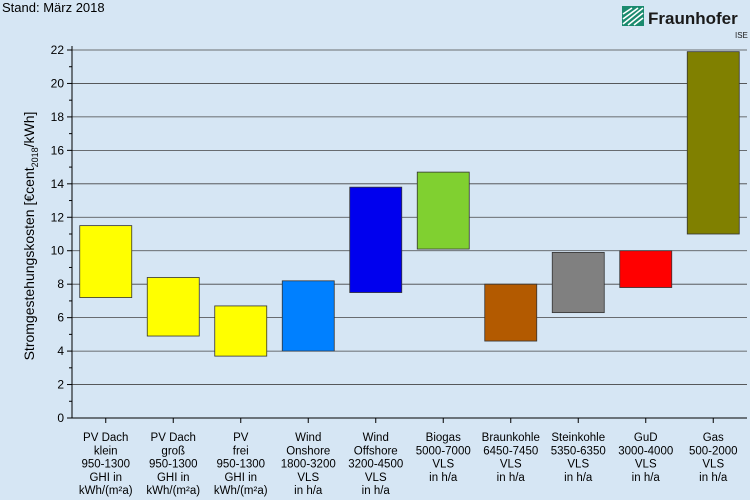 The width and height of the screenshot is (750, 500). What do you see at coordinates (578, 438) in the screenshot?
I see `category-label-line: Steinkohle` at bounding box center [578, 438].